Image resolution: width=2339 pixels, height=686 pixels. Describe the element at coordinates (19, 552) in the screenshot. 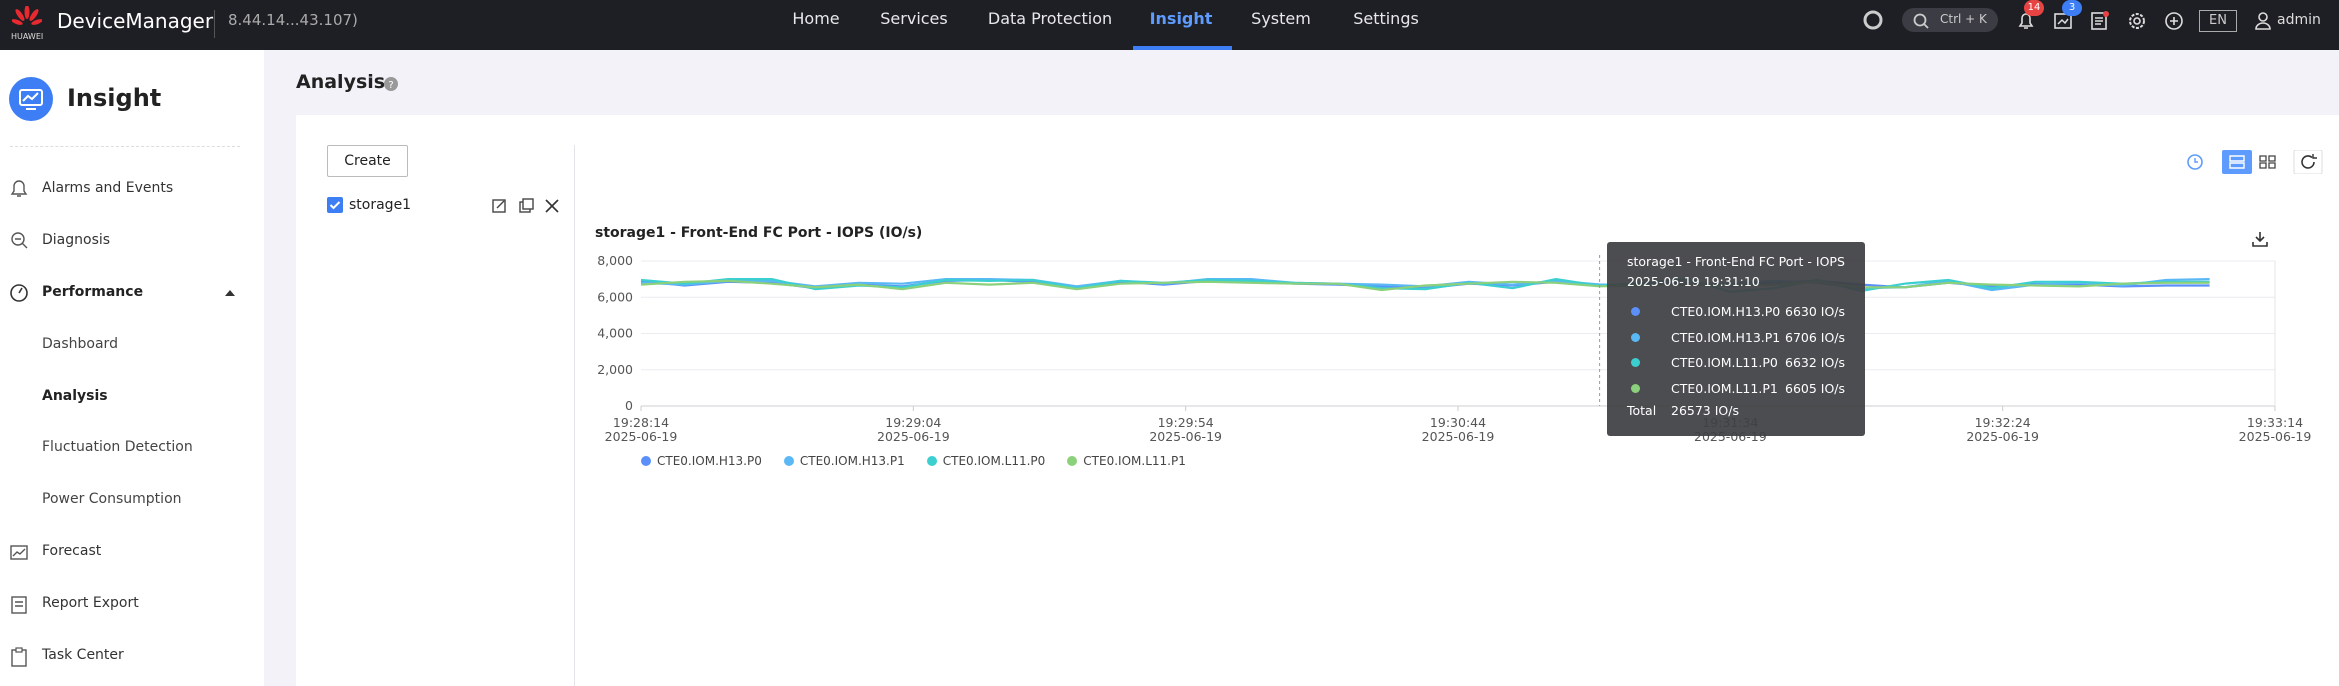

I see `forecast-icon` at that location.